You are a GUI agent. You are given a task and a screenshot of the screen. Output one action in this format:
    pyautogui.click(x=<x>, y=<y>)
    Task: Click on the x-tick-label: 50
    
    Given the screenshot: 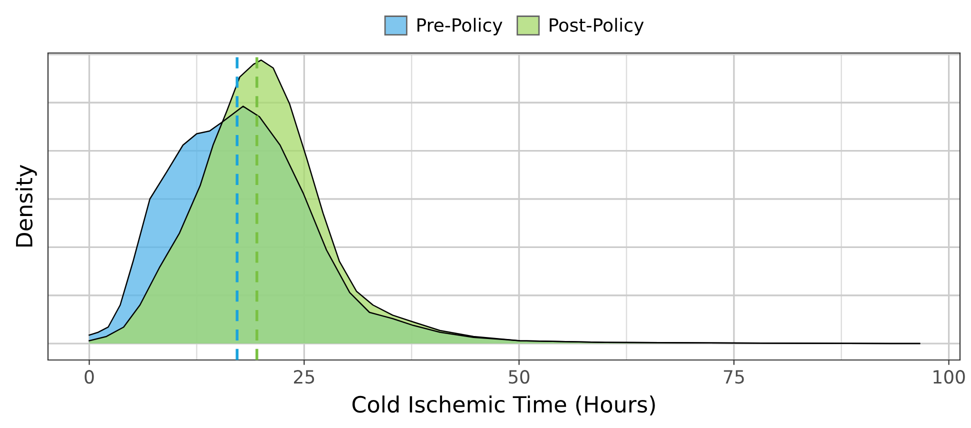 What is the action you would take?
    pyautogui.click(x=519, y=377)
    